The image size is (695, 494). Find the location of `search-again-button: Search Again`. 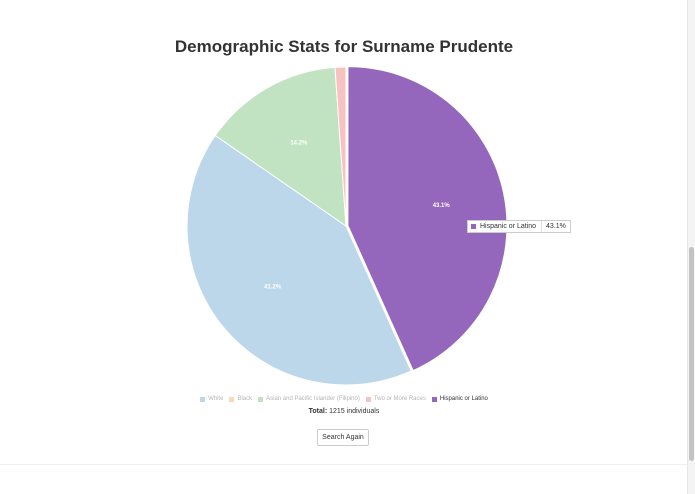

search-again-button: Search Again is located at coordinates (343, 437).